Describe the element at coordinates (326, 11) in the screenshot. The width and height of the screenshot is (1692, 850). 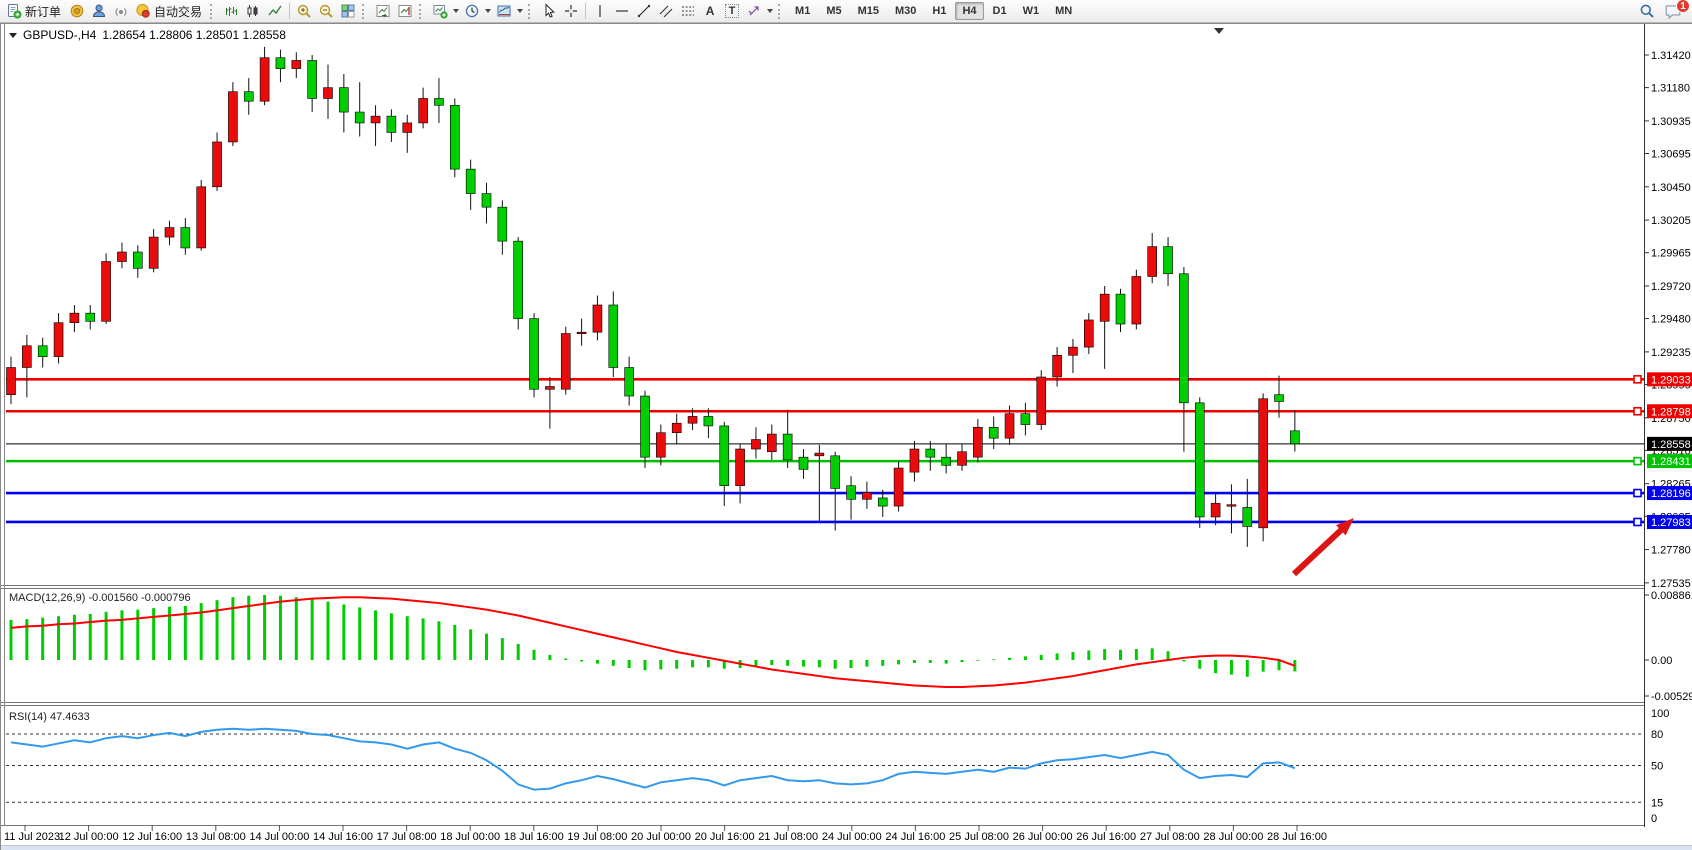
I see `zoom-out-button` at that location.